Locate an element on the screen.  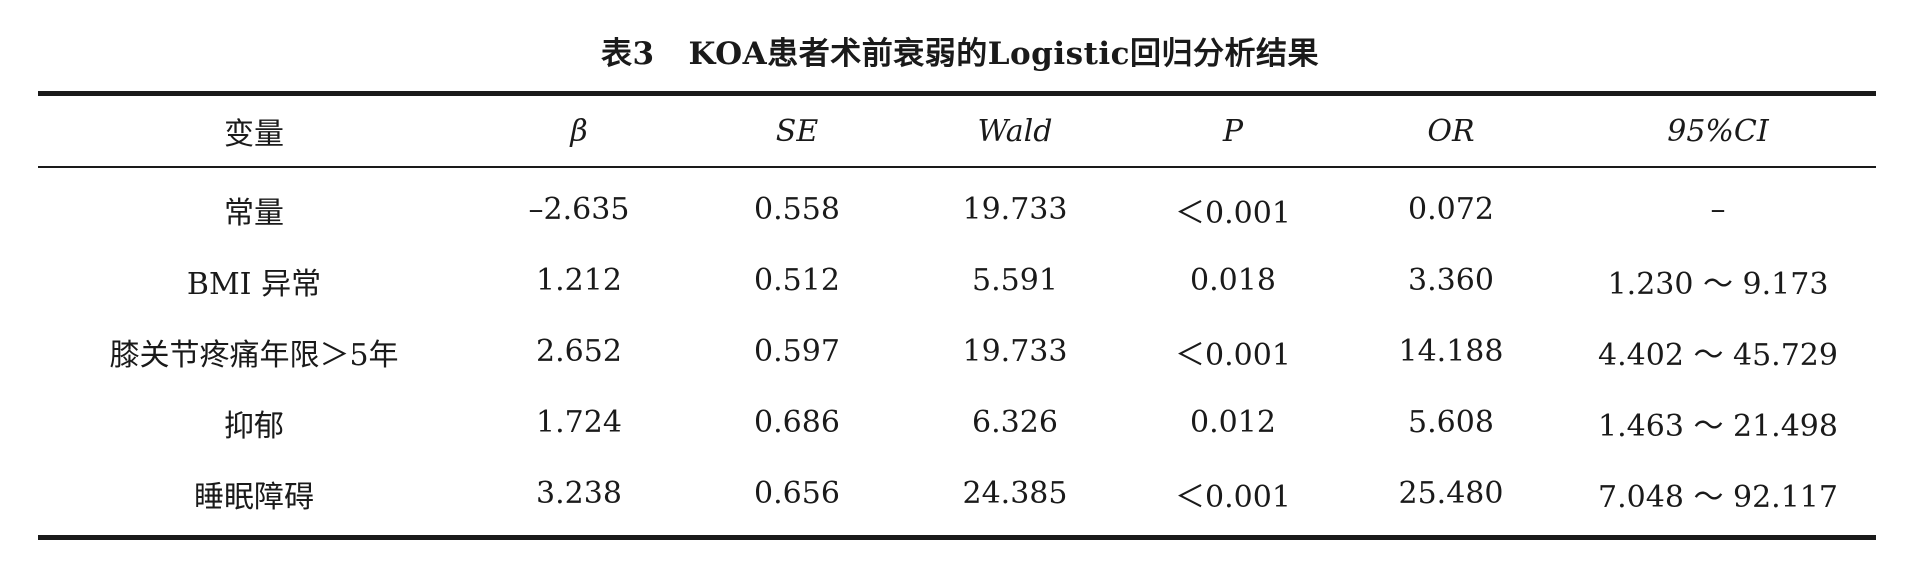
cell-beta: –2.635 is located at coordinates (579, 209).